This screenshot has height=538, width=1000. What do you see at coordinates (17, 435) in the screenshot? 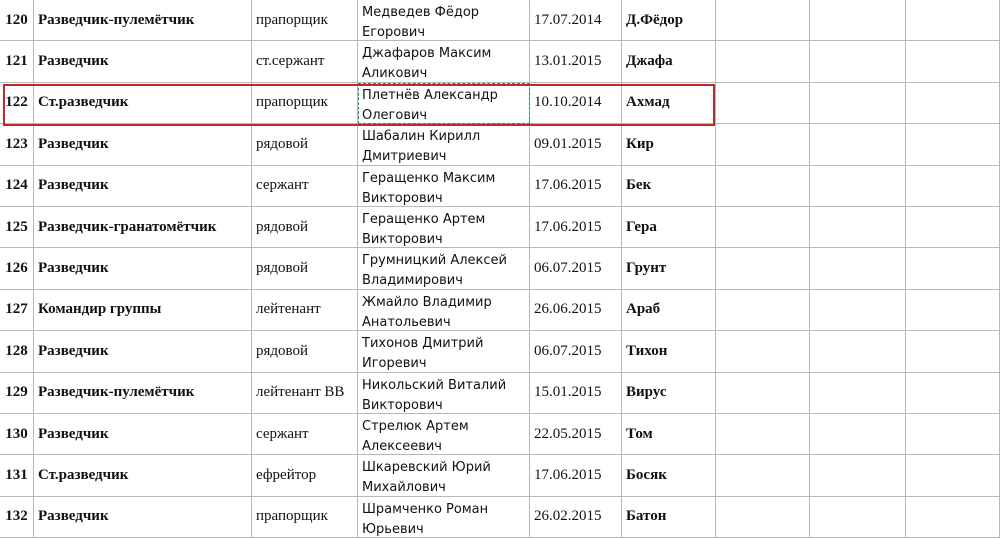
I see `row-number-cell: 130` at bounding box center [17, 435].